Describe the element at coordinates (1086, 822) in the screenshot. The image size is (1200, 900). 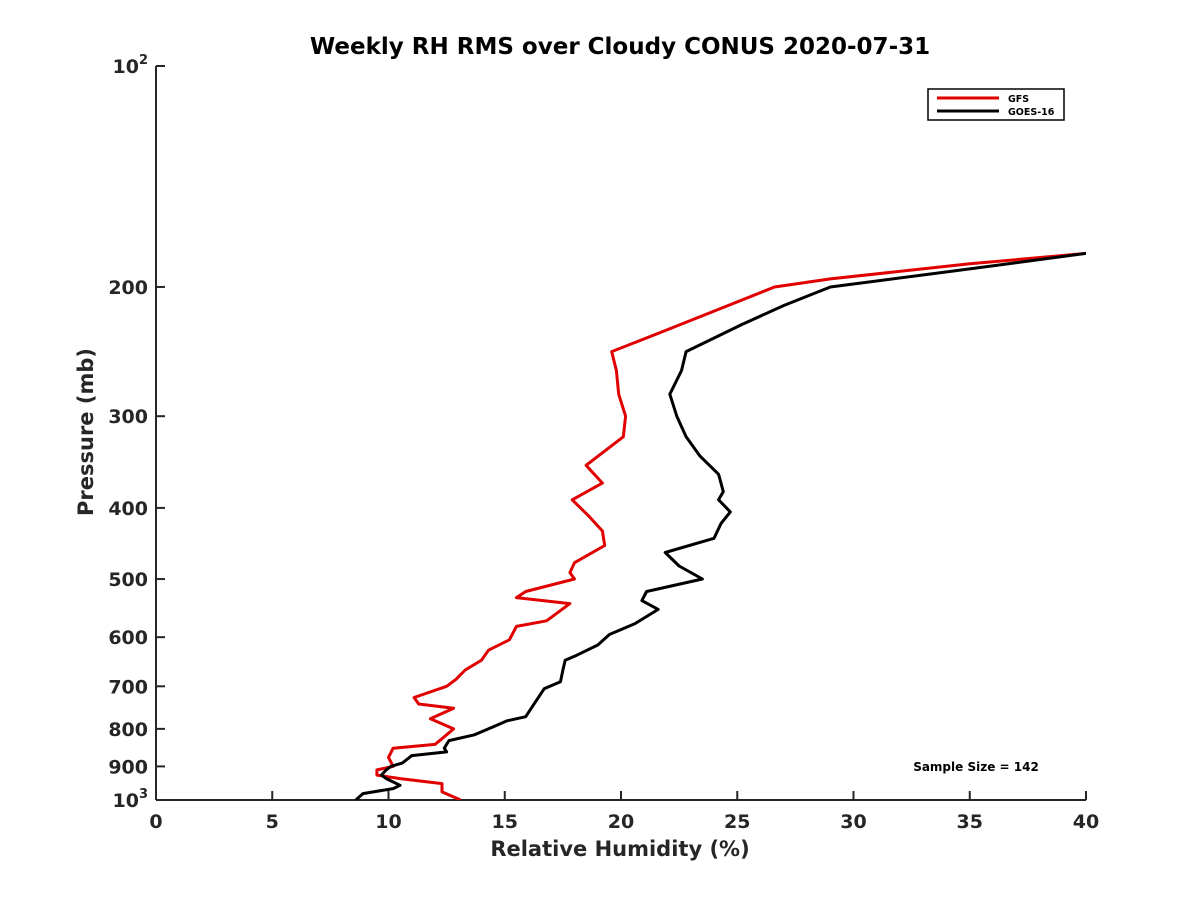
I see `x-tick-label: 40` at that location.